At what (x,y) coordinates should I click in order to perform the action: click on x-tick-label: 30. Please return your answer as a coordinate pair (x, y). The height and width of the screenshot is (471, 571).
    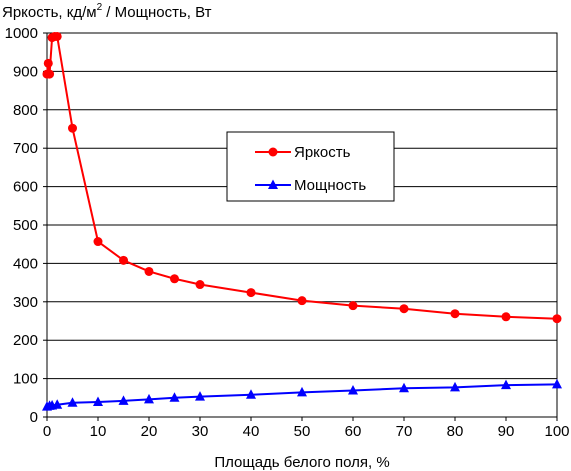
    Looking at the image, I should click on (200, 431).